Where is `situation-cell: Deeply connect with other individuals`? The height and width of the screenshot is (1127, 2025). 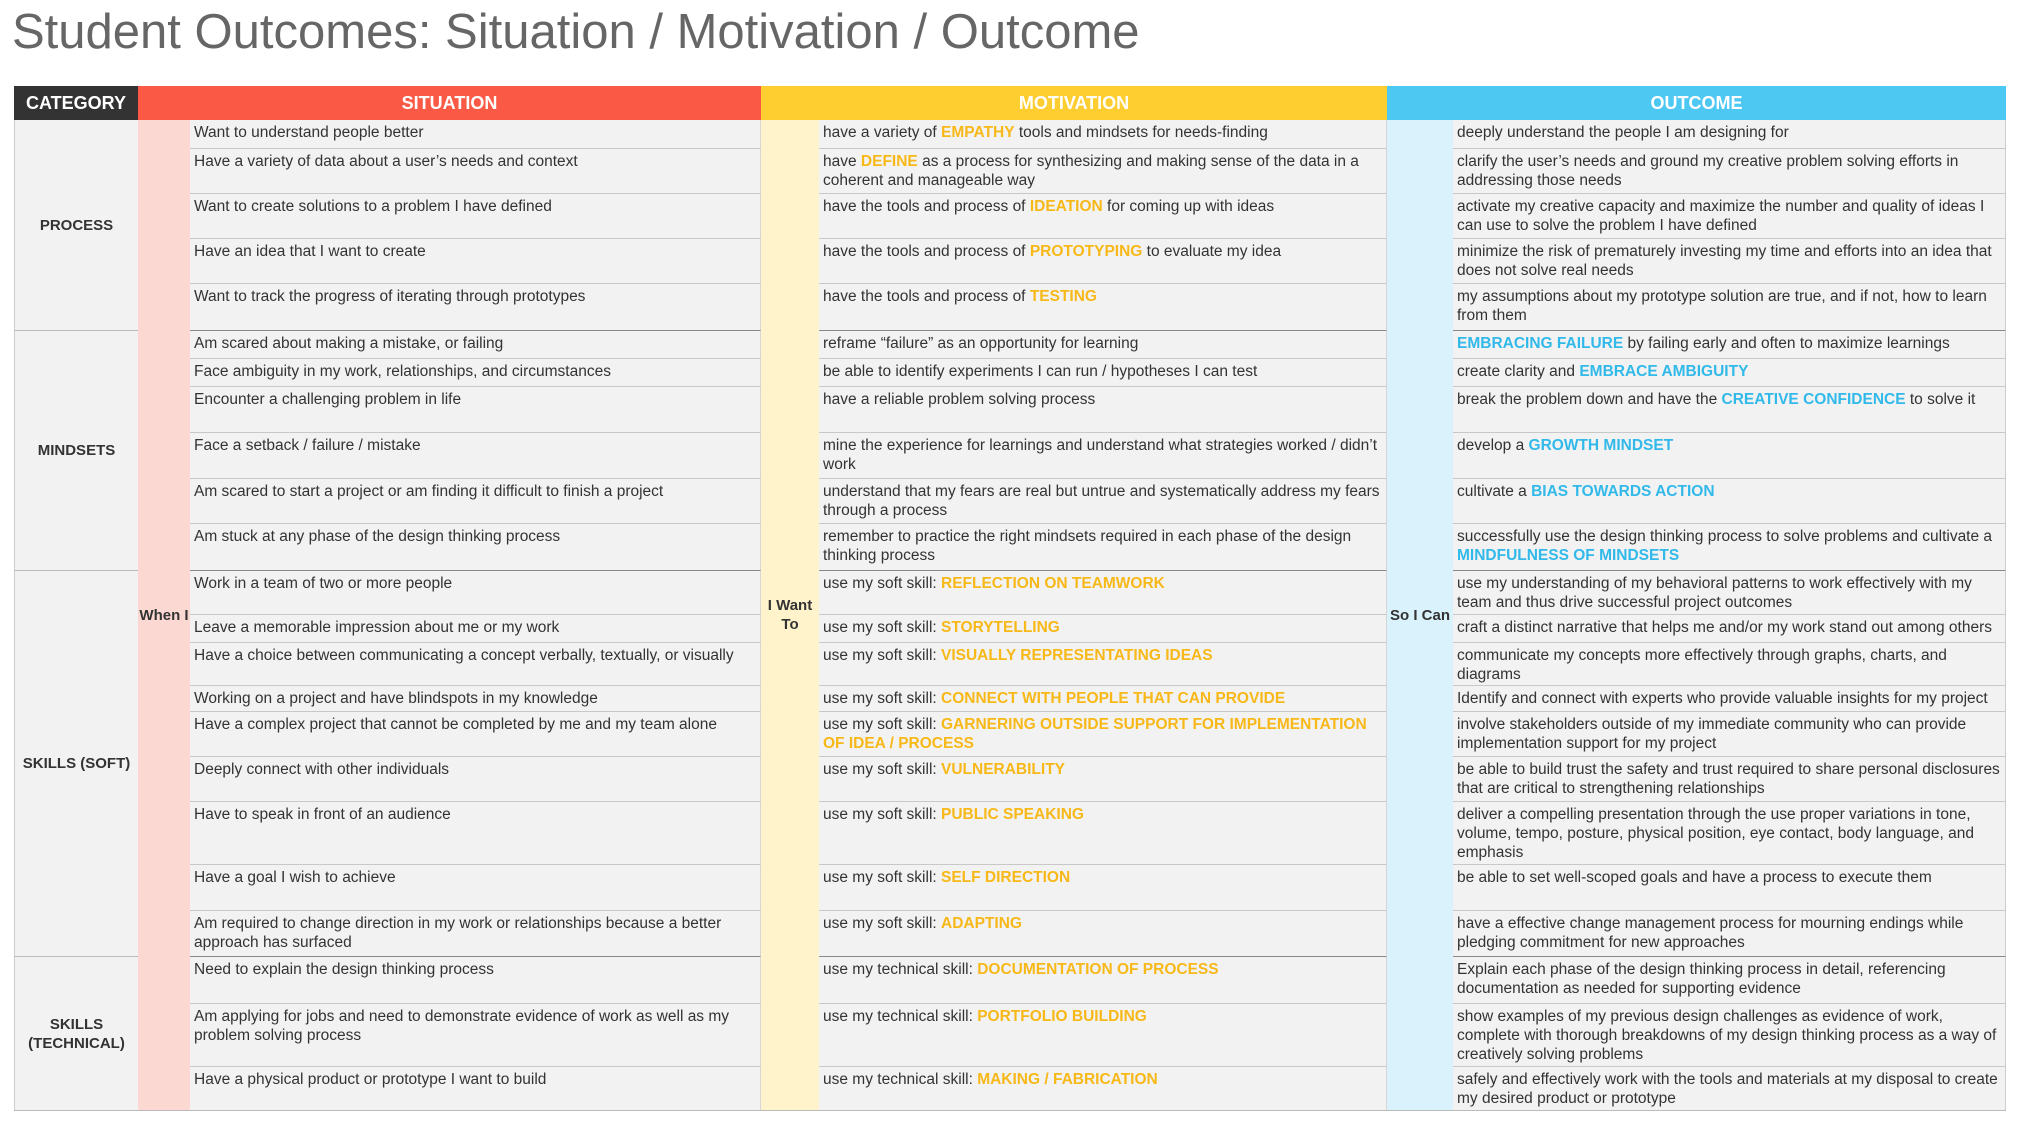
situation-cell: Deeply connect with other individuals is located at coordinates (475, 778).